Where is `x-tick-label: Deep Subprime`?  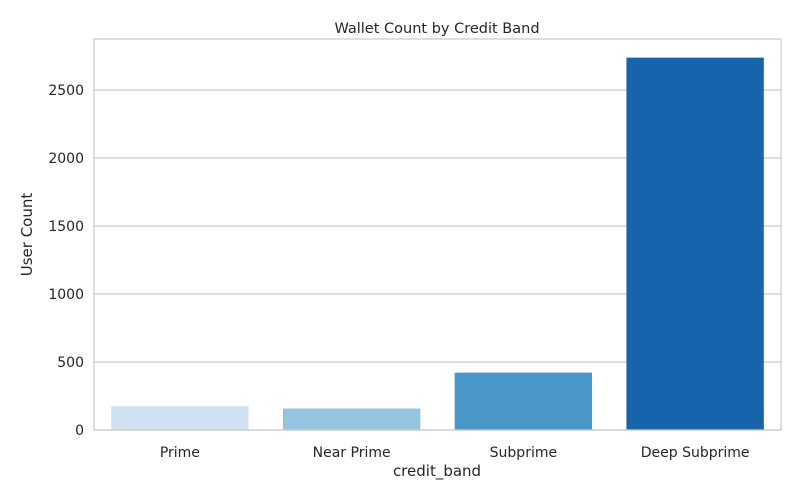 x-tick-label: Deep Subprime is located at coordinates (695, 453).